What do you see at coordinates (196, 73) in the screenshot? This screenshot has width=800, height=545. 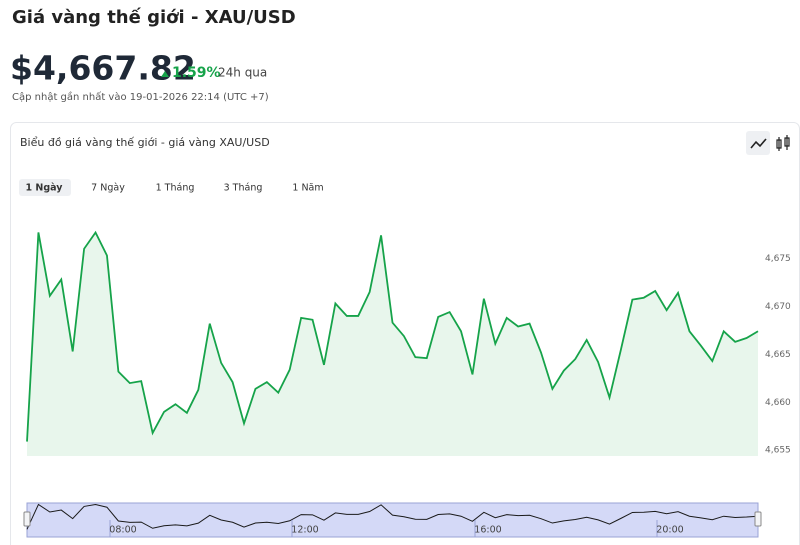 I see `change: 1.59%` at bounding box center [196, 73].